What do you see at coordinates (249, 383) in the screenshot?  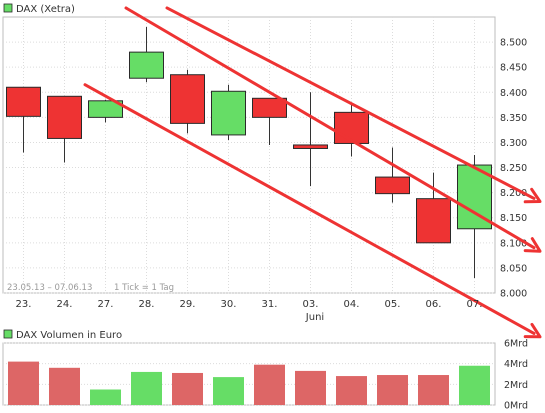 I see `volume-bars` at bounding box center [249, 383].